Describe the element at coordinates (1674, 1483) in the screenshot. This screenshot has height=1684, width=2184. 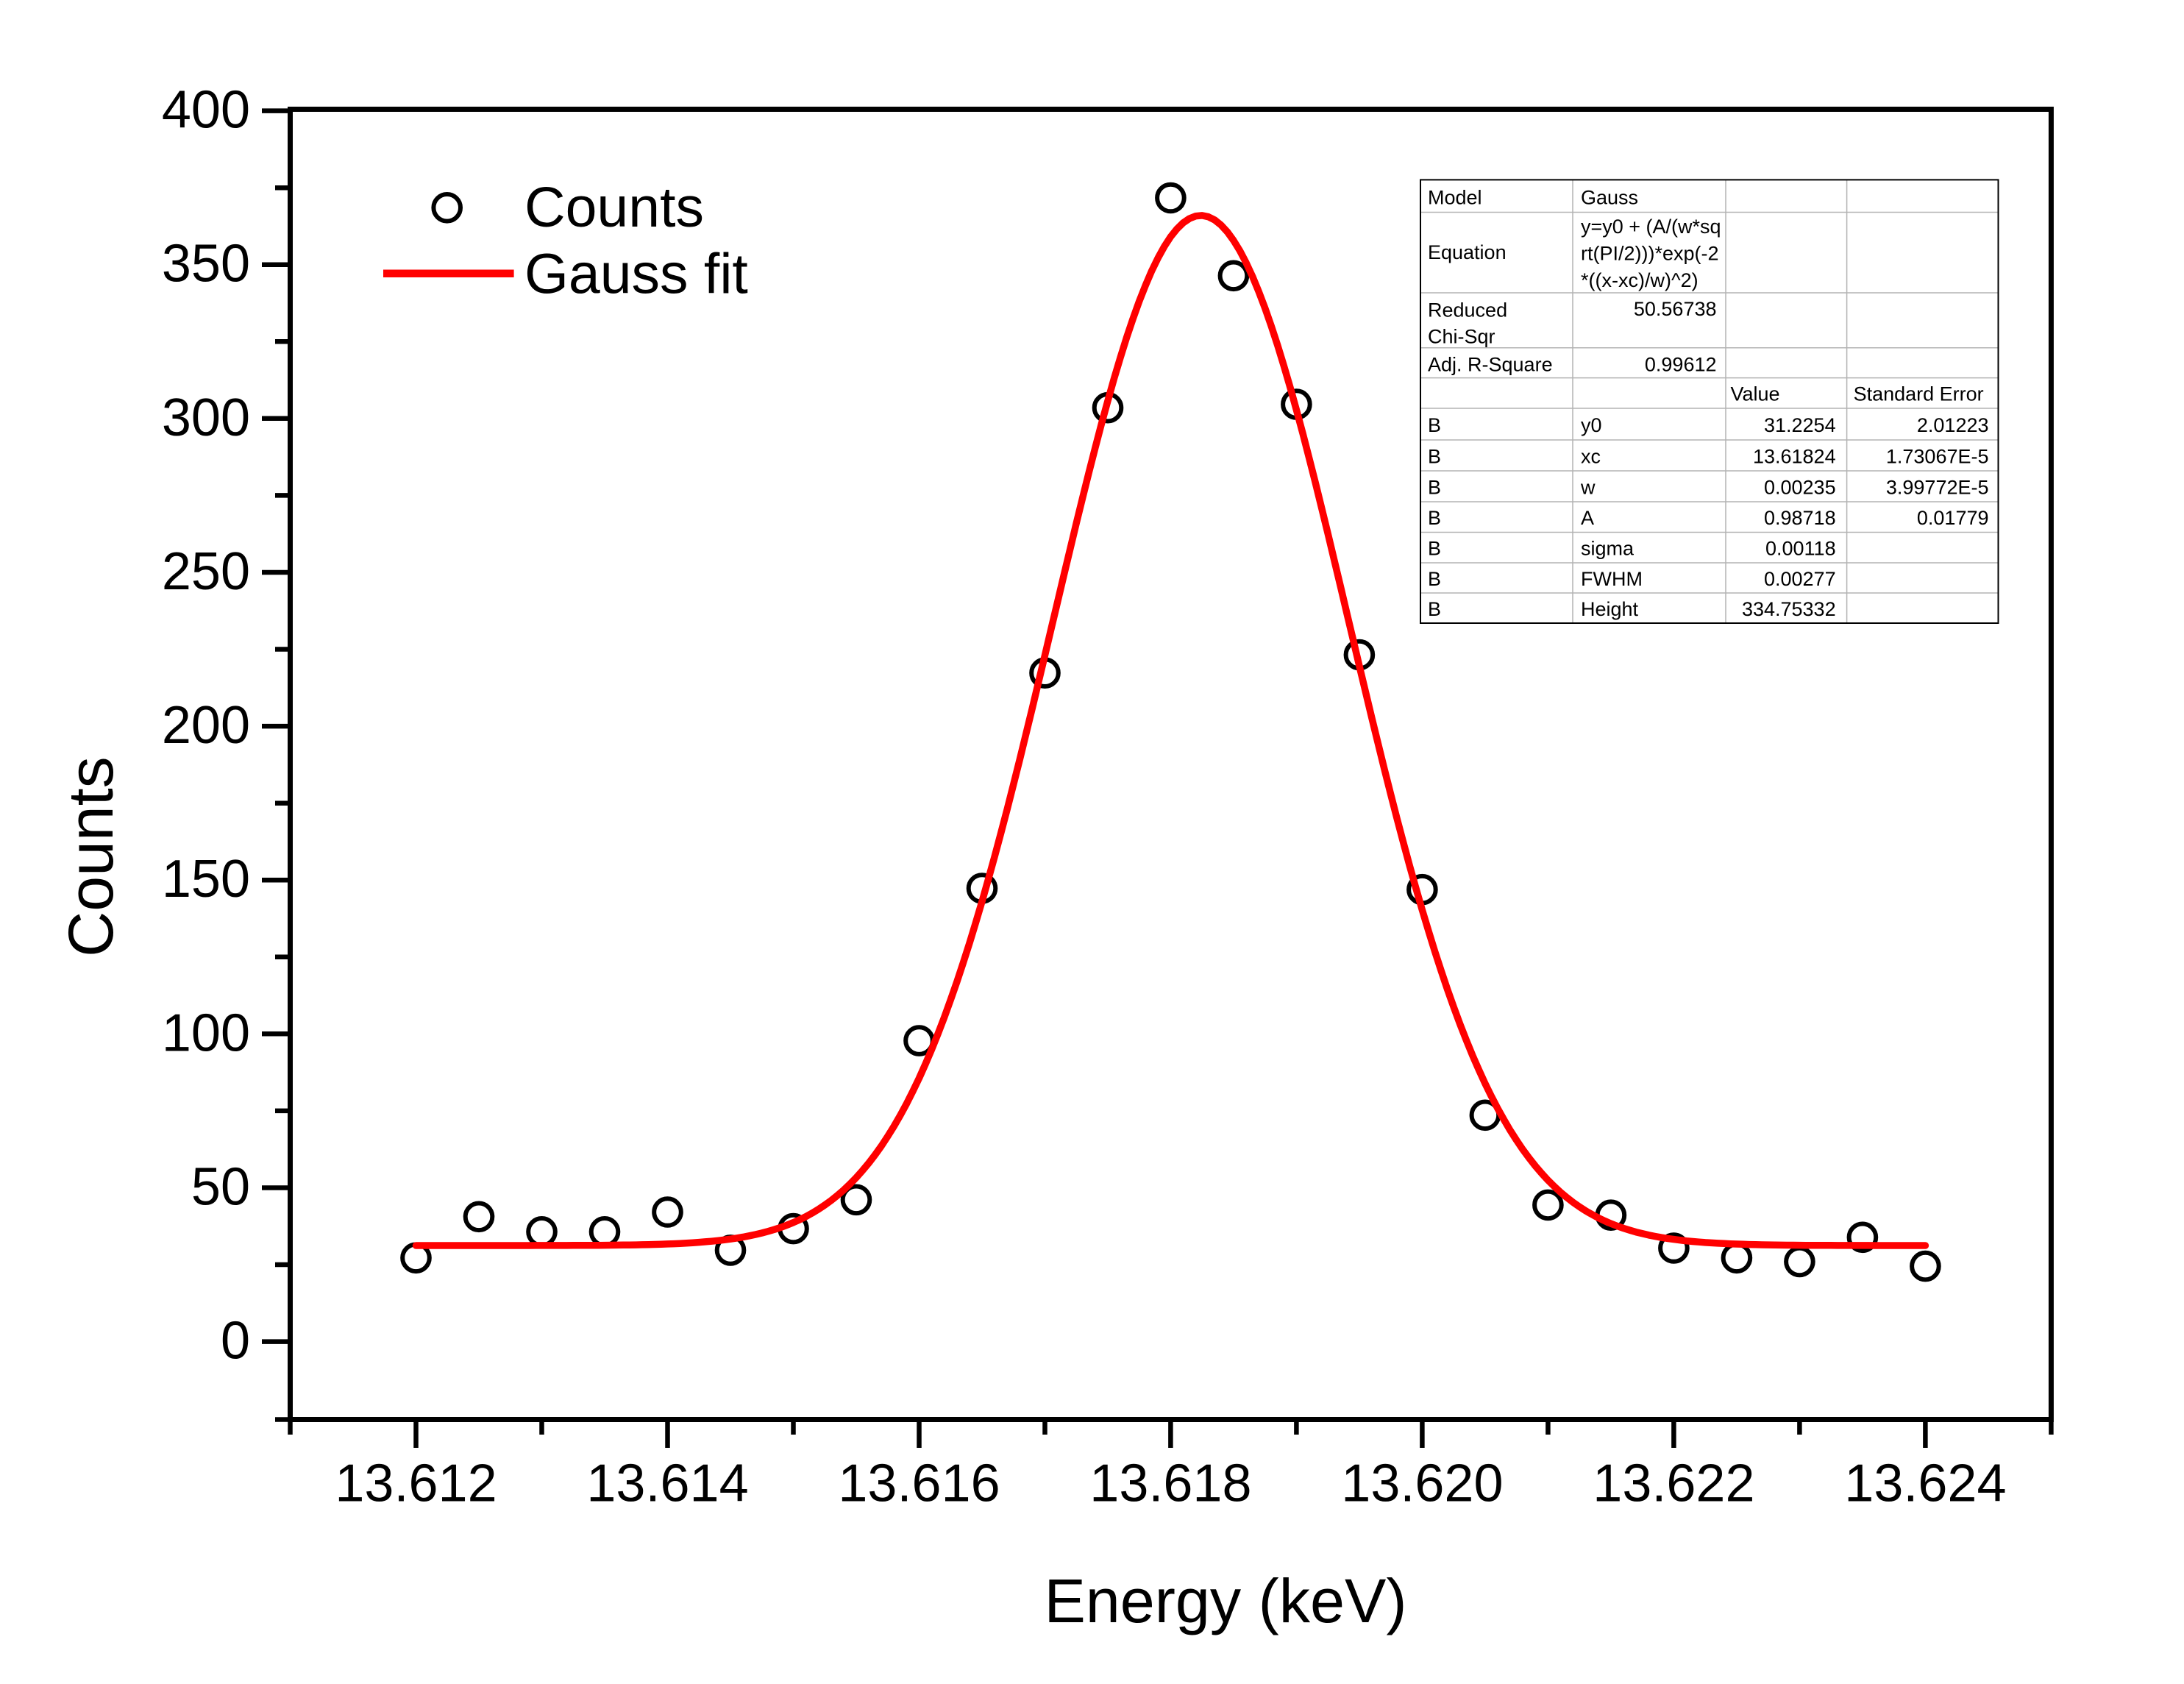
I see `svg-text: 13.622` at that location.